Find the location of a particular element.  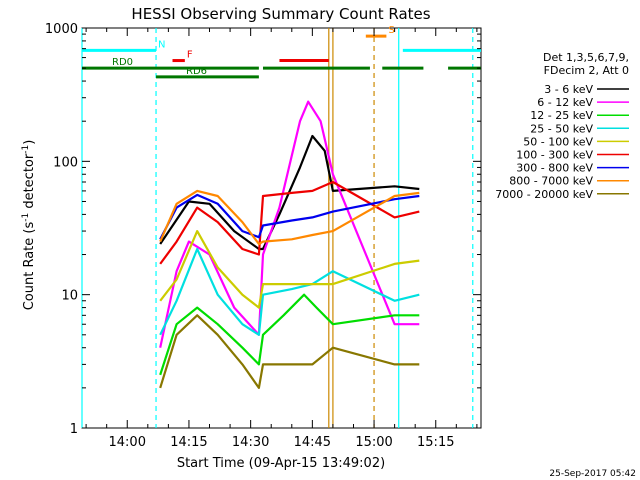

series-line-50-100-kev is located at coordinates (289, 269).